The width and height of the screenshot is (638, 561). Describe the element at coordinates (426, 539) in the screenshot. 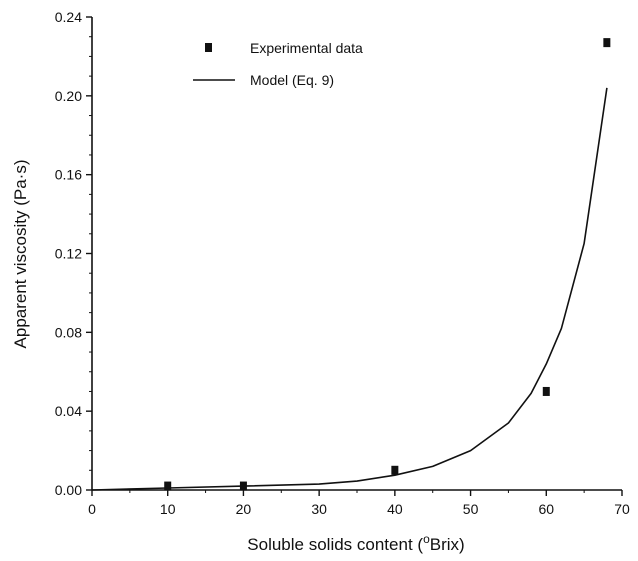

I see `x-axis-title-degree: o` at that location.